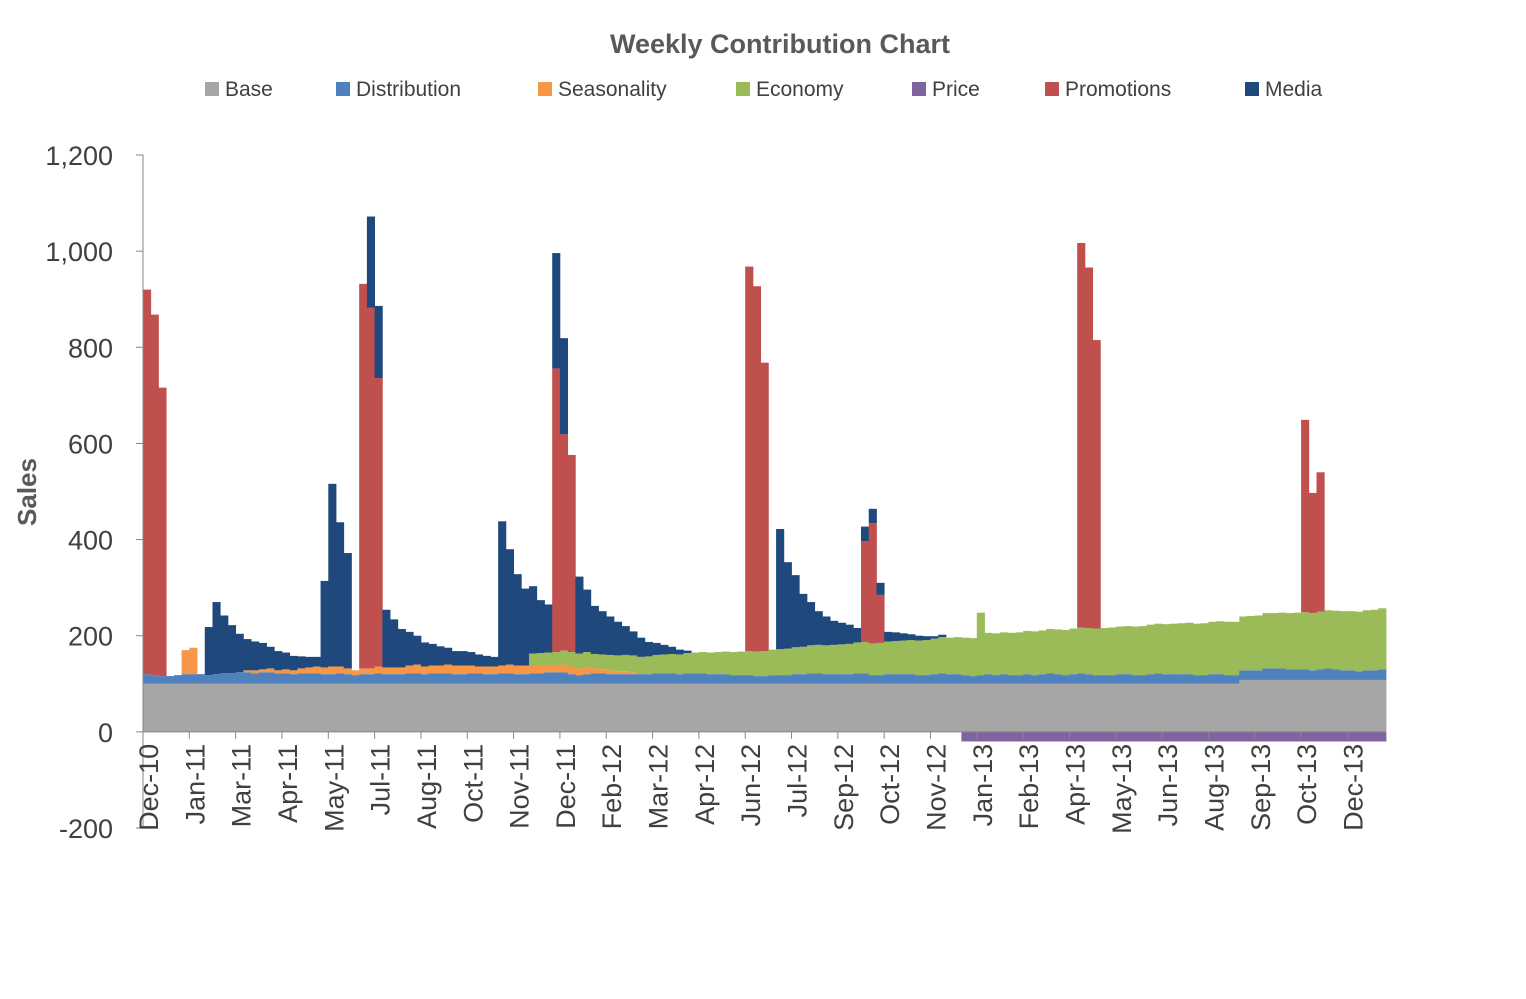 The height and width of the screenshot is (999, 1526). What do you see at coordinates (90, 444) in the screenshot?
I see `y-tick-label: 600` at bounding box center [90, 444].